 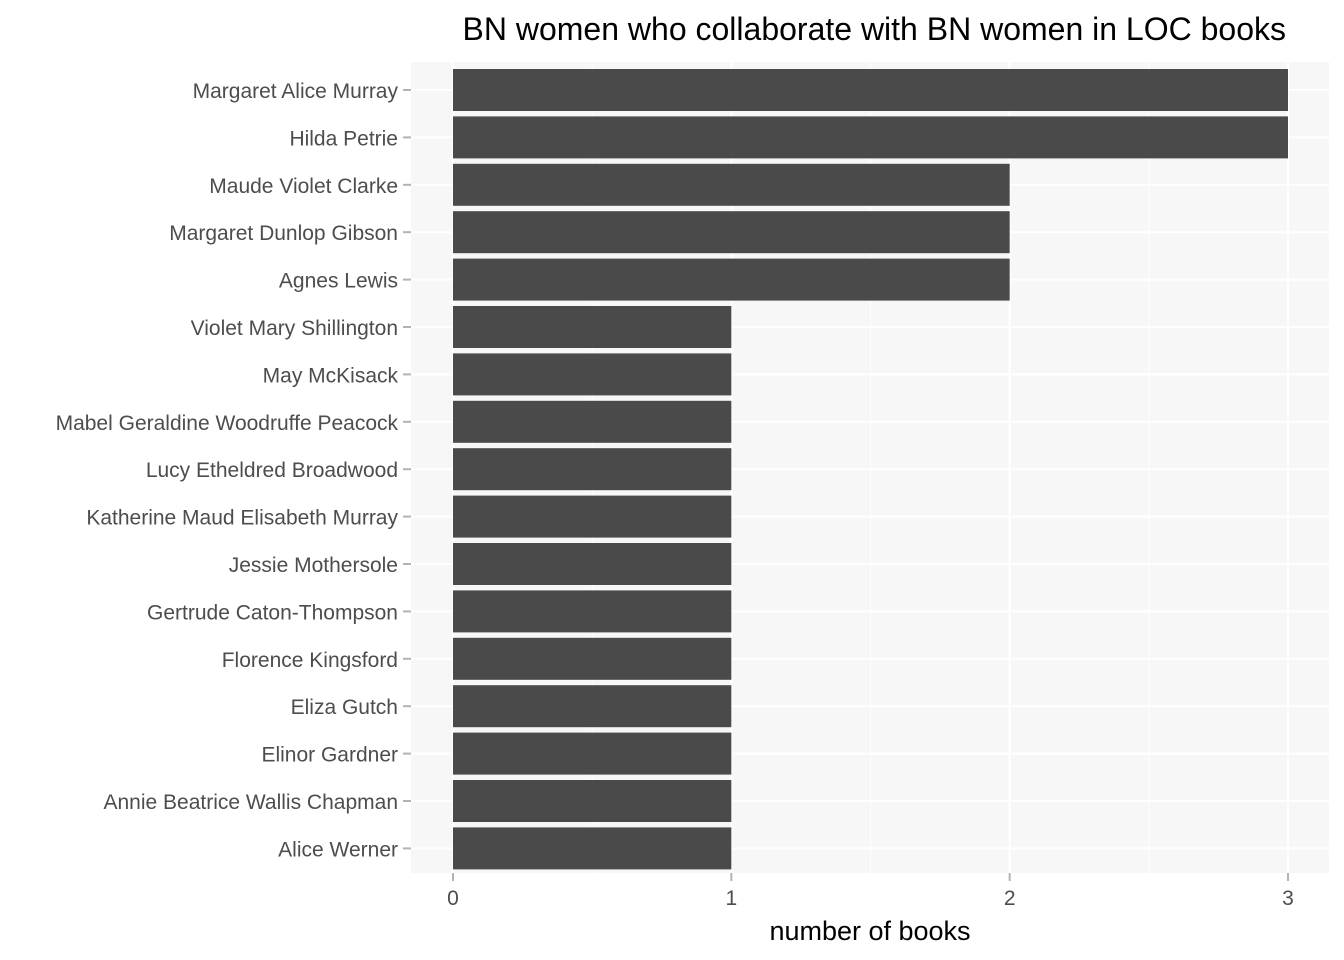 What do you see at coordinates (310, 660) in the screenshot?
I see `y-tick-label: Florence Kingsford` at bounding box center [310, 660].